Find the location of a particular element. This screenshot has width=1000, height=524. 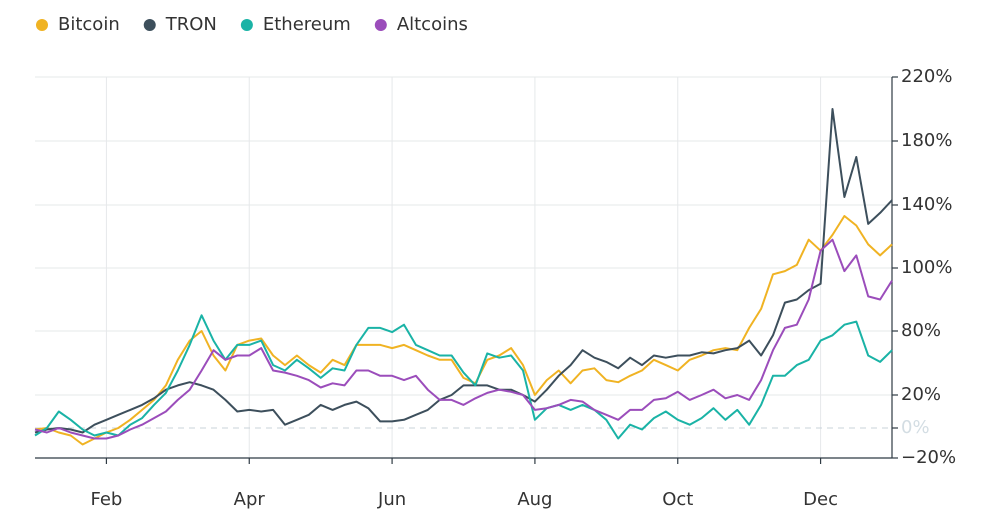

y-tick-label: 180% is located at coordinates (926, 140).